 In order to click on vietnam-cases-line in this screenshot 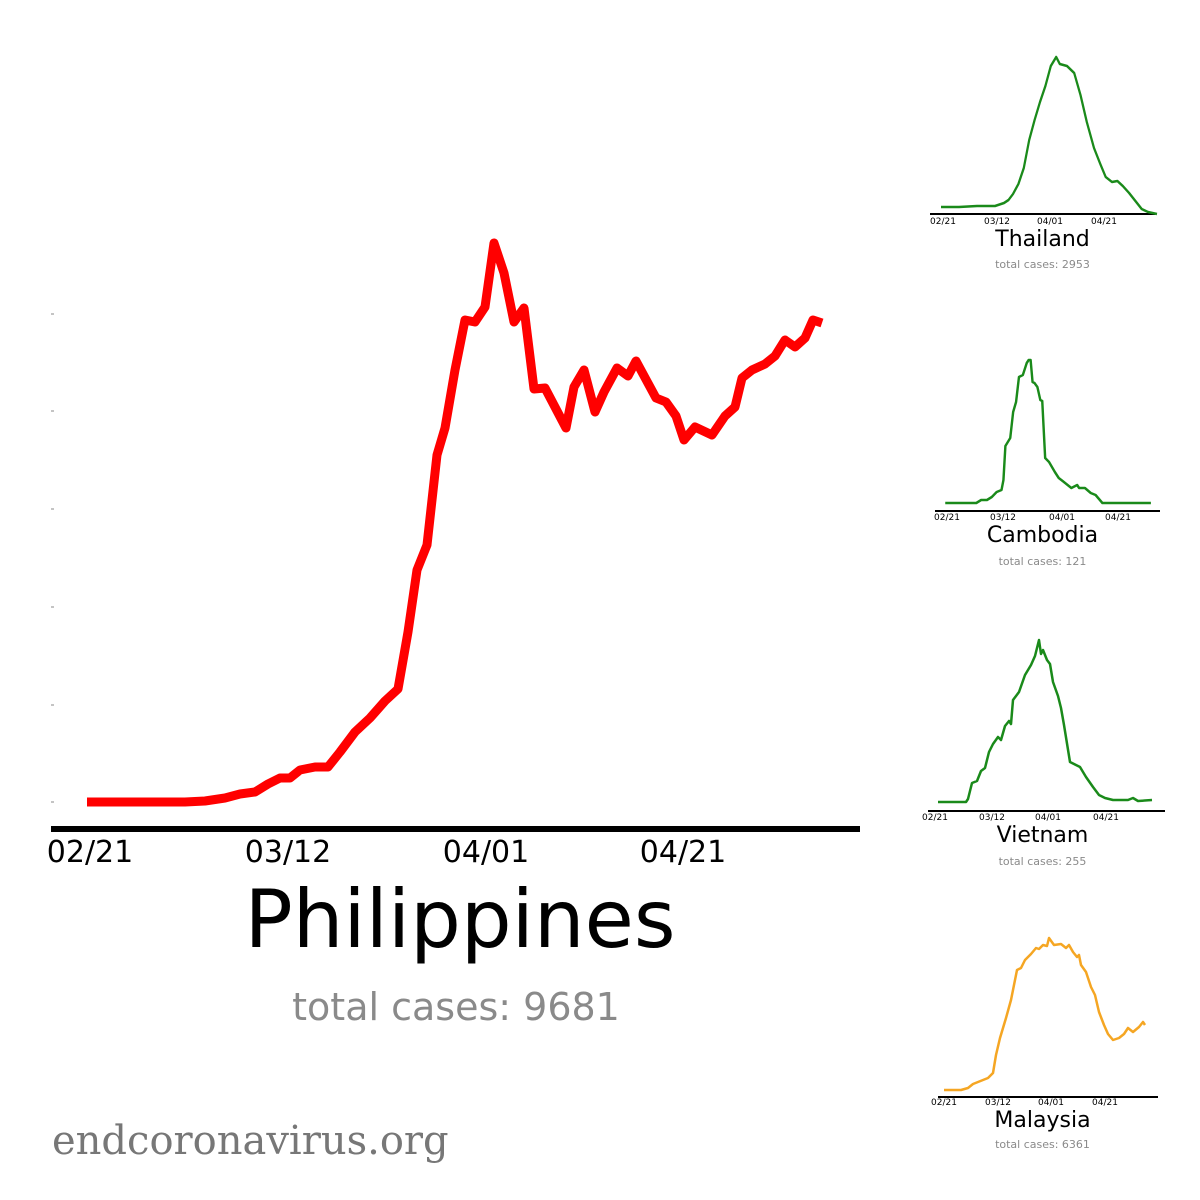, I will do `click(1045, 721)`.